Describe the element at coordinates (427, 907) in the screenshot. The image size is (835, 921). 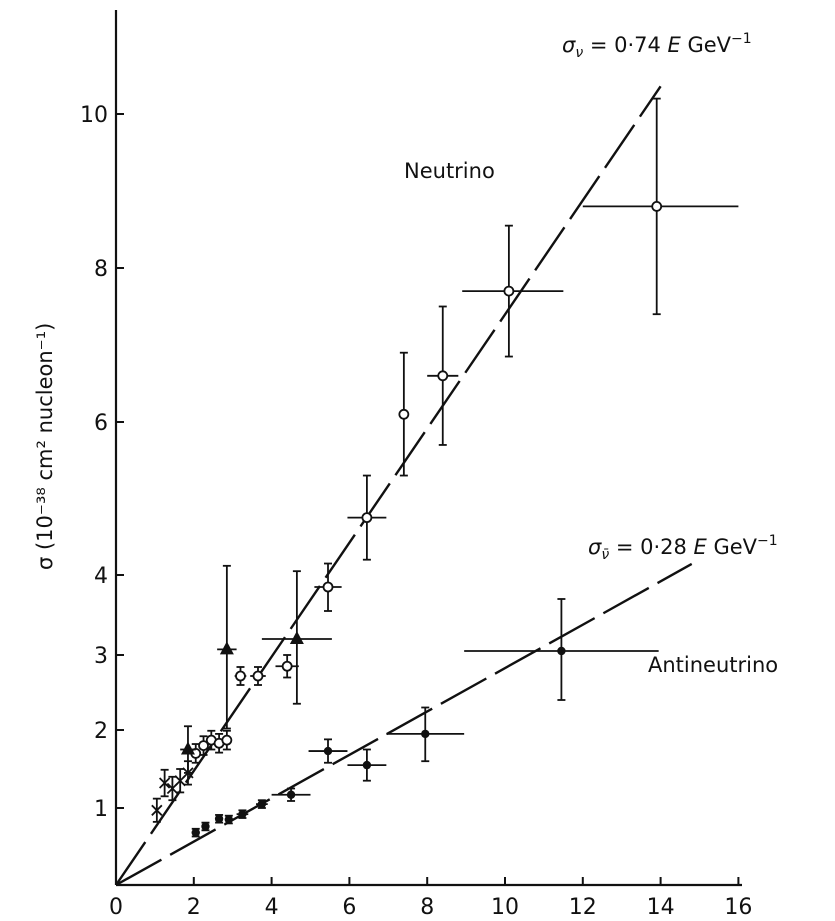
I see `x-tick-label: 8` at that location.